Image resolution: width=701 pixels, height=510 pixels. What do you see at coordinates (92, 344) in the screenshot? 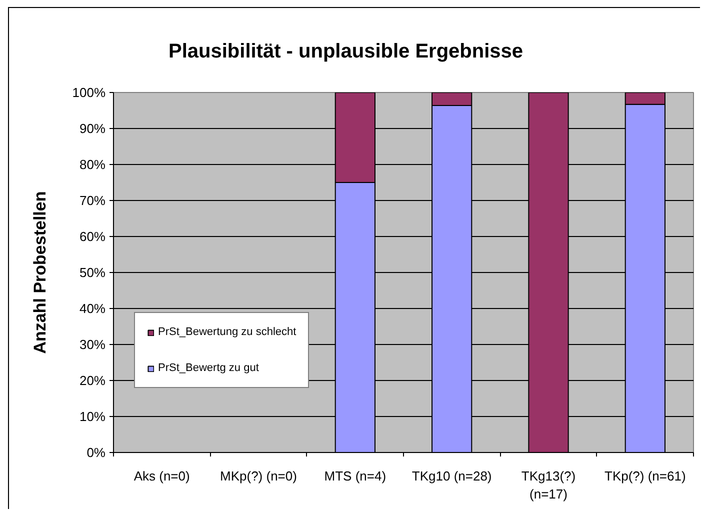
I see `y-tick-label: 30%` at bounding box center [92, 344].